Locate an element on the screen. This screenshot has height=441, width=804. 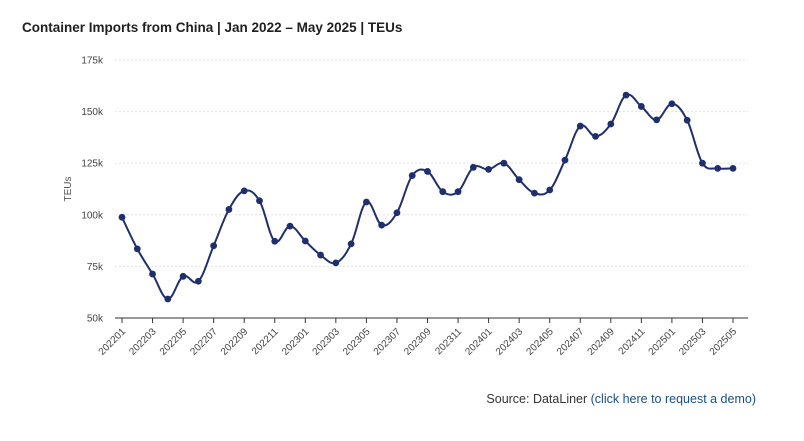
x-tick-label: 202405 is located at coordinates (540, 342).